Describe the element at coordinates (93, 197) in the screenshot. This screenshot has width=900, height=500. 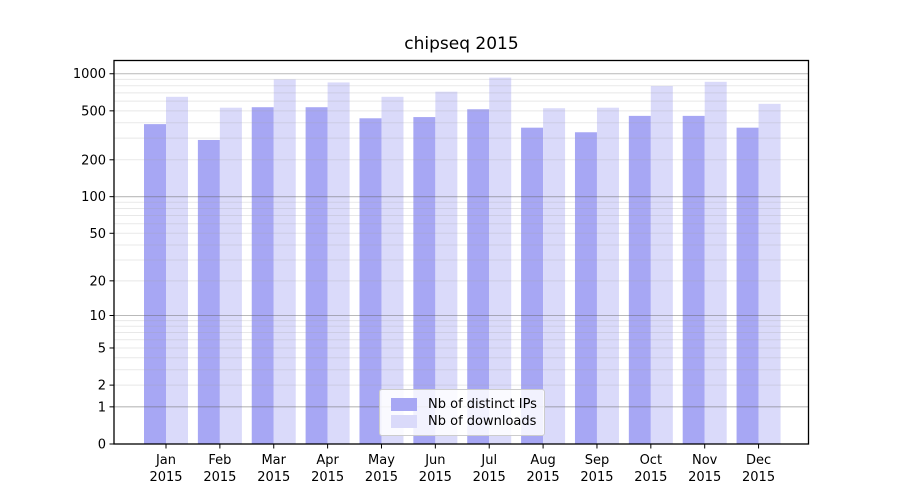
I see `y-tick-label: 100` at that location.